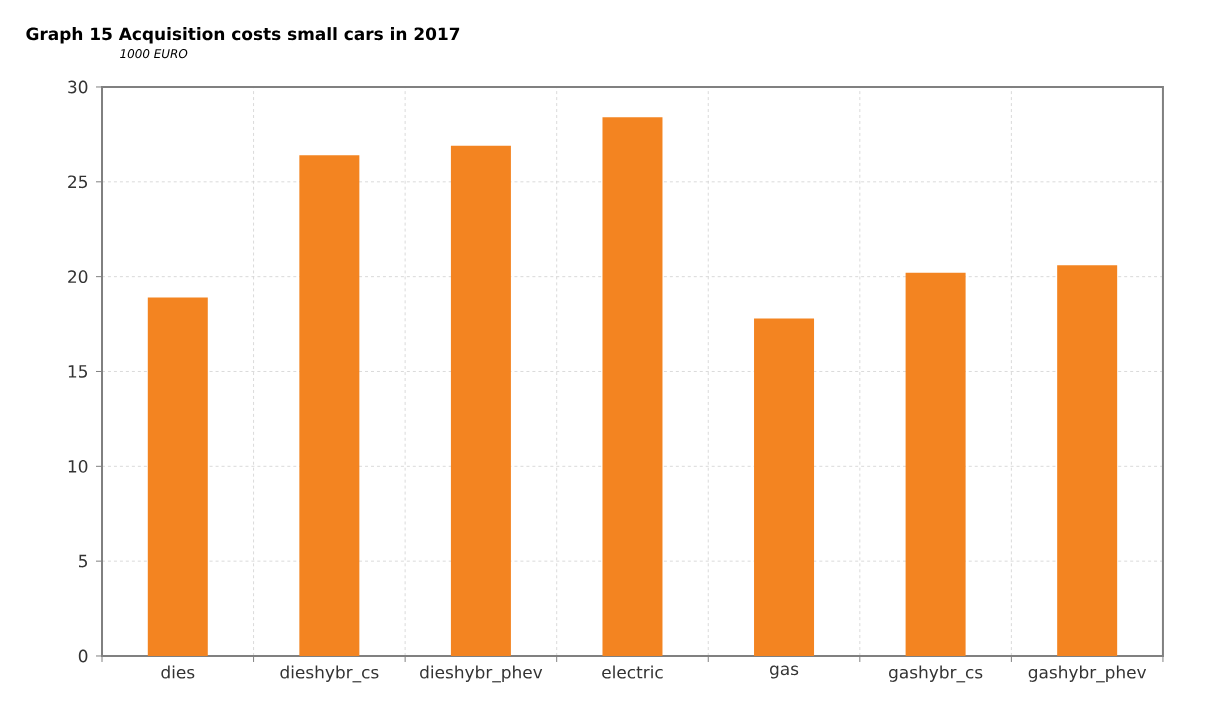 This screenshot has width=1214, height=719. I want to click on x-tick-label: dieshybr_cs, so click(329, 674).